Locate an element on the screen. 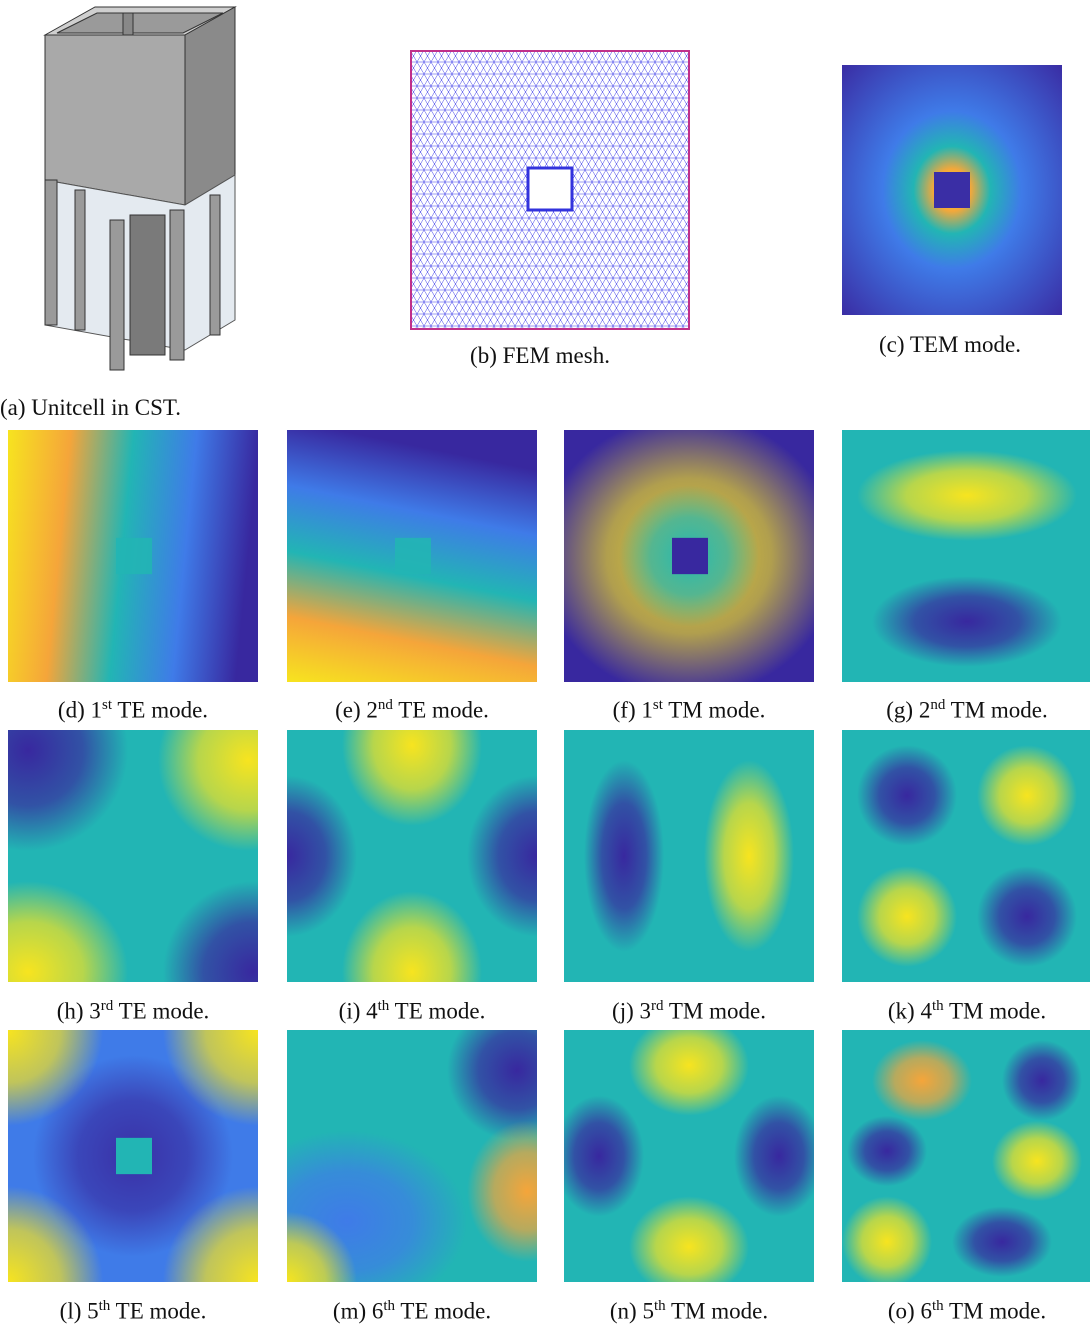  caption-label: (m) is located at coordinates (349, 1311).